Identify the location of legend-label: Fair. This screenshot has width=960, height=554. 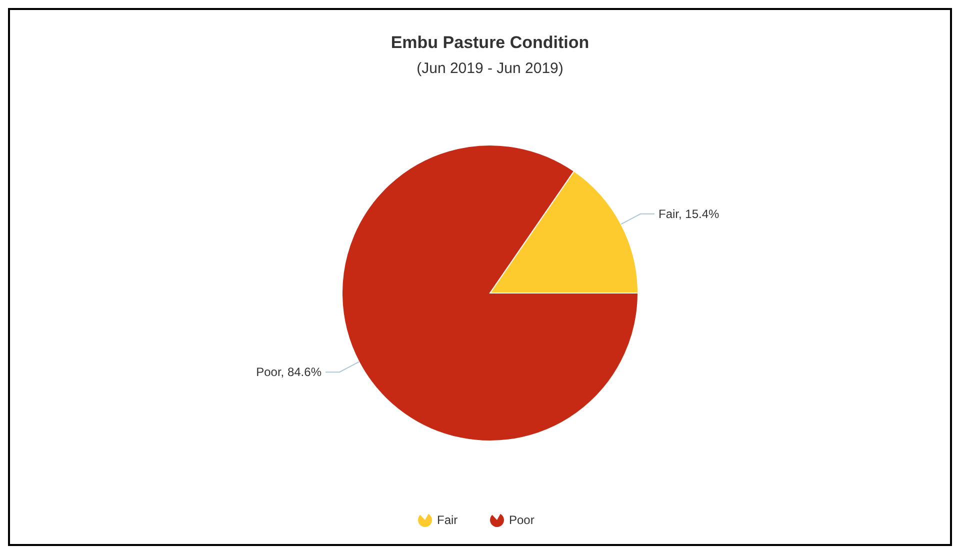
(447, 520).